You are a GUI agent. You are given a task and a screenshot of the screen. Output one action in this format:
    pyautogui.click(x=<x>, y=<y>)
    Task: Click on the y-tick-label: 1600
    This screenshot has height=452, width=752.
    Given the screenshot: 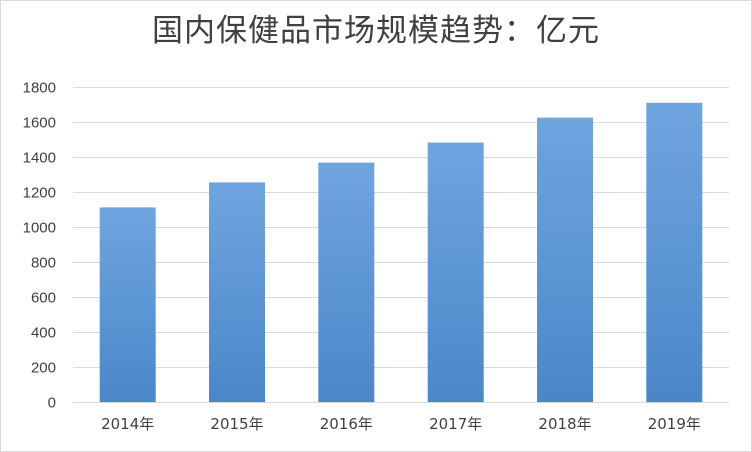 What is the action you would take?
    pyautogui.click(x=39, y=123)
    